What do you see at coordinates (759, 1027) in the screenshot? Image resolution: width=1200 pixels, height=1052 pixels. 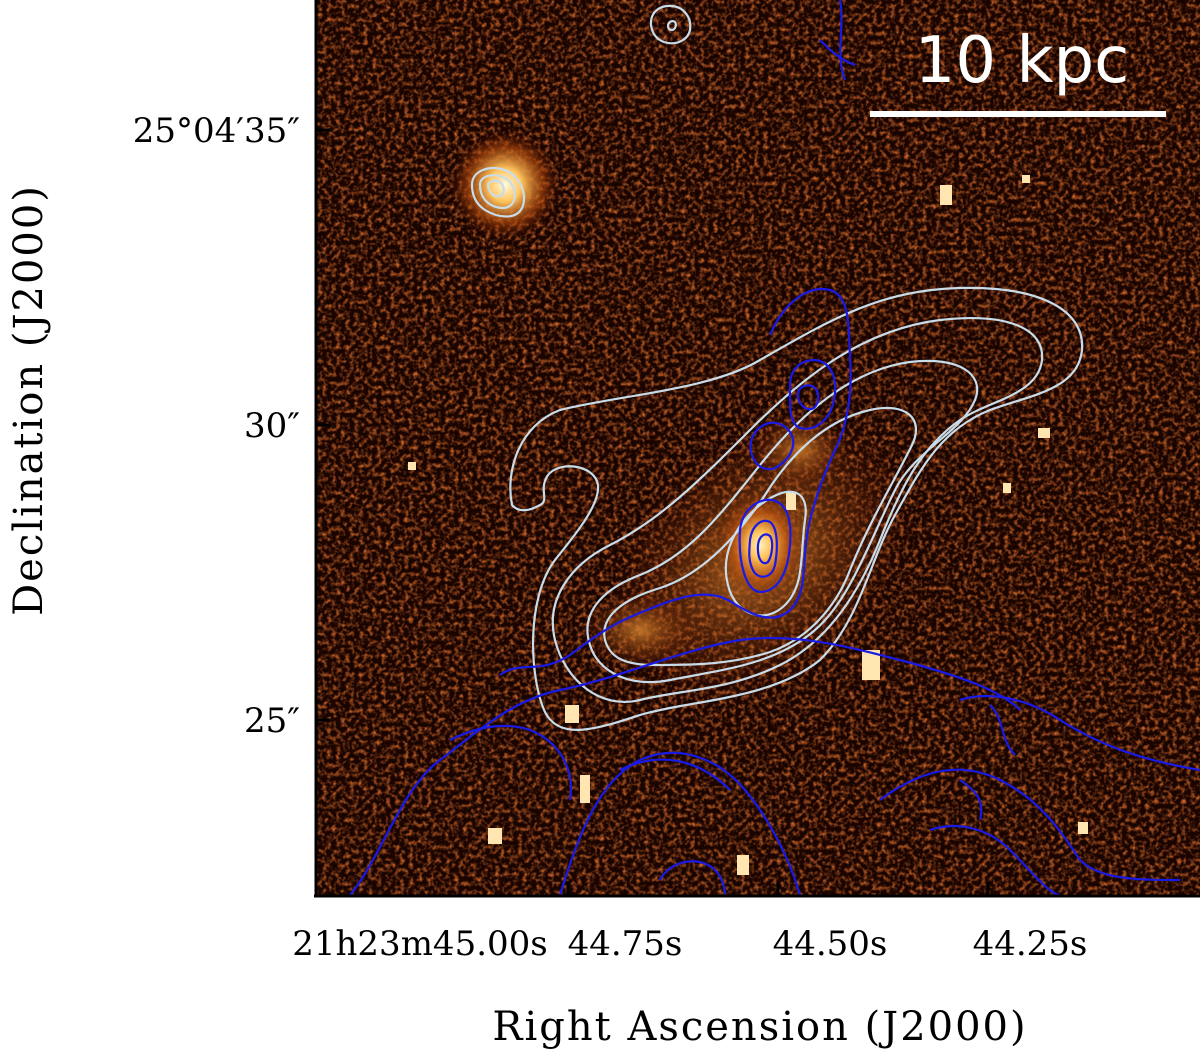 I see `x-axis-title: Right Ascension (J2000)` at bounding box center [759, 1027].